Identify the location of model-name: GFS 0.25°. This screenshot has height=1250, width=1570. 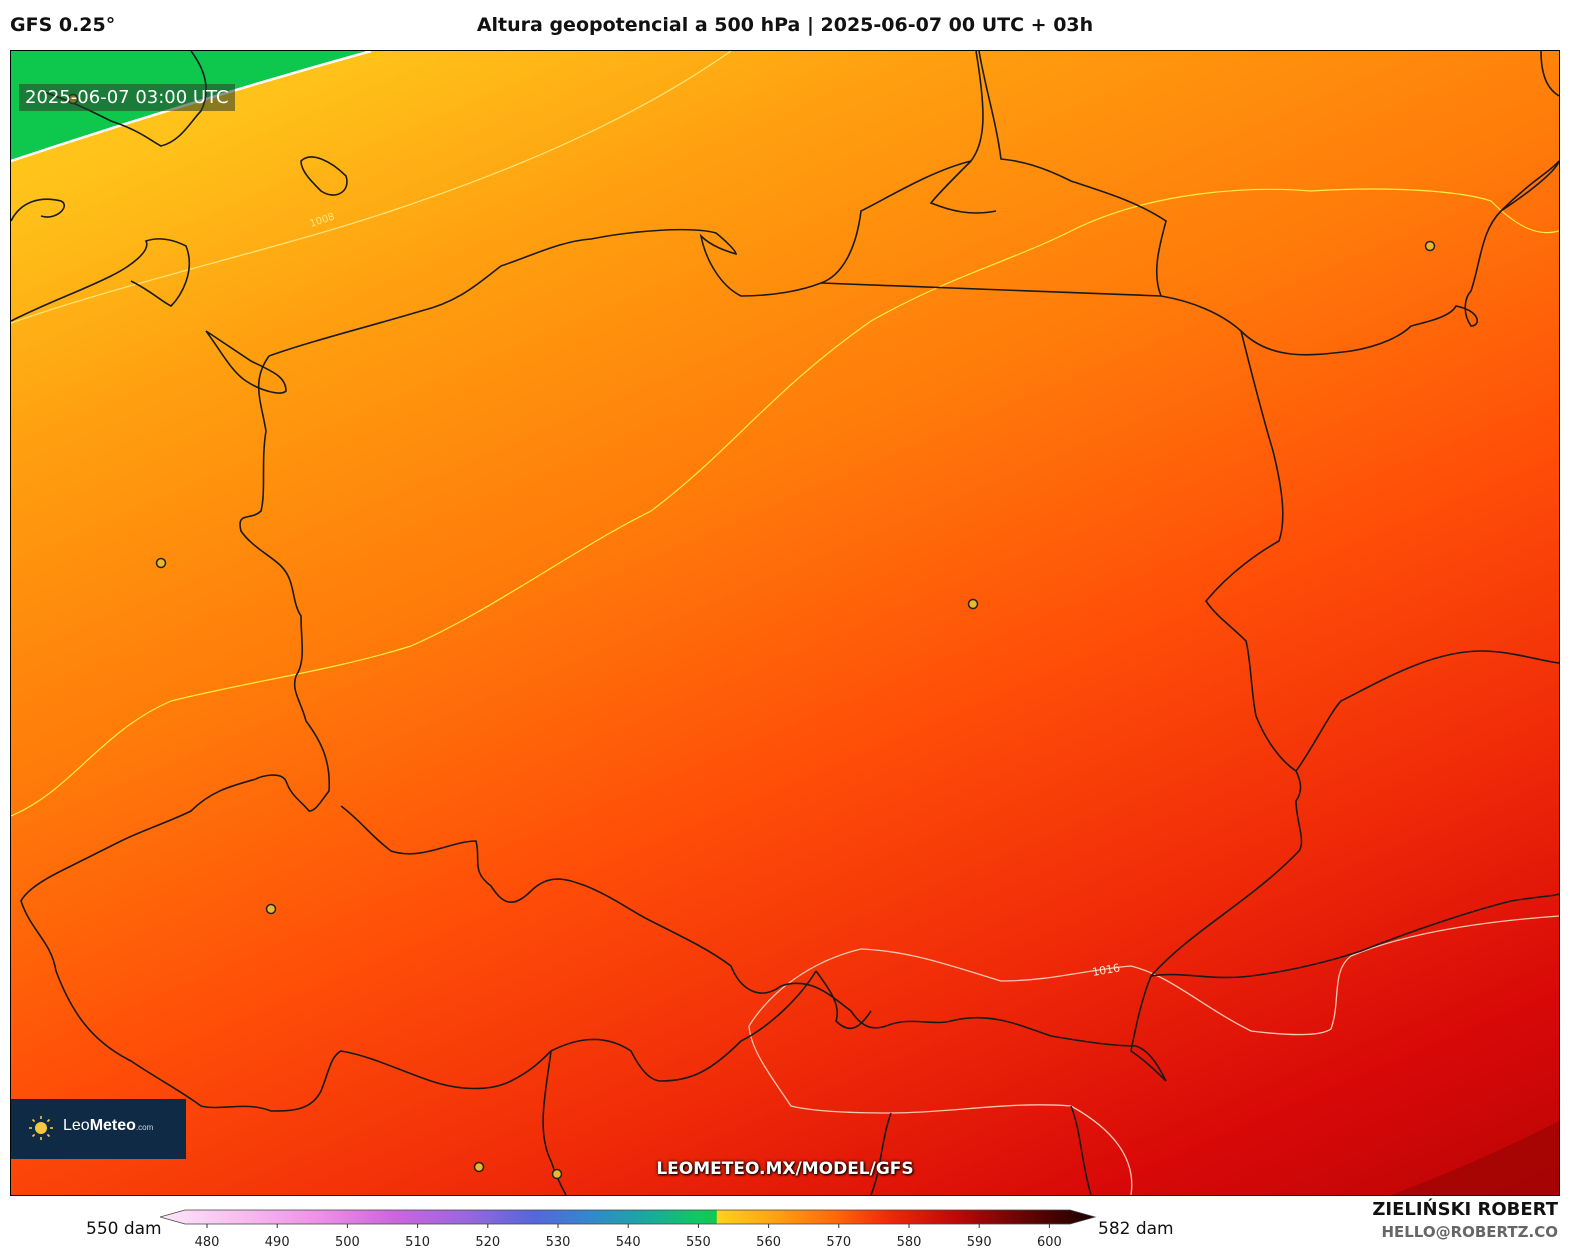
(63, 25).